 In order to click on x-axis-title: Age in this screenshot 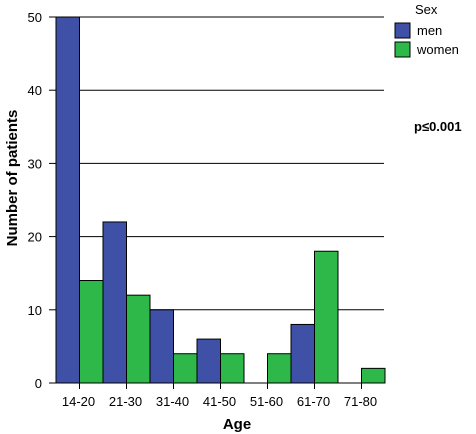, I will do `click(237, 424)`.